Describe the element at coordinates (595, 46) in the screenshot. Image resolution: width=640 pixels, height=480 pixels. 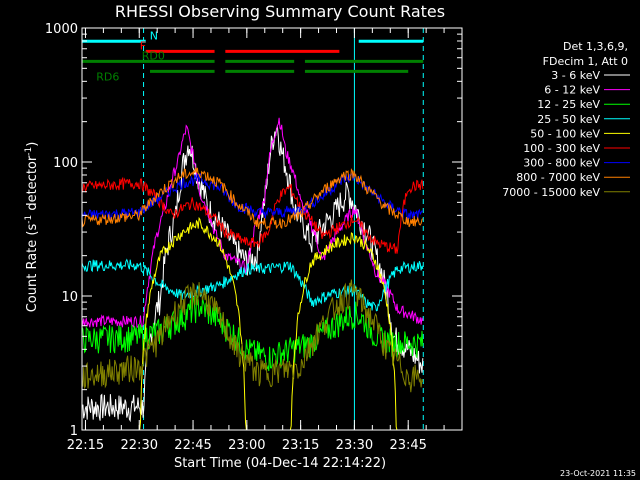
I see `legend-header: Det 1,3,6,9,` at that location.